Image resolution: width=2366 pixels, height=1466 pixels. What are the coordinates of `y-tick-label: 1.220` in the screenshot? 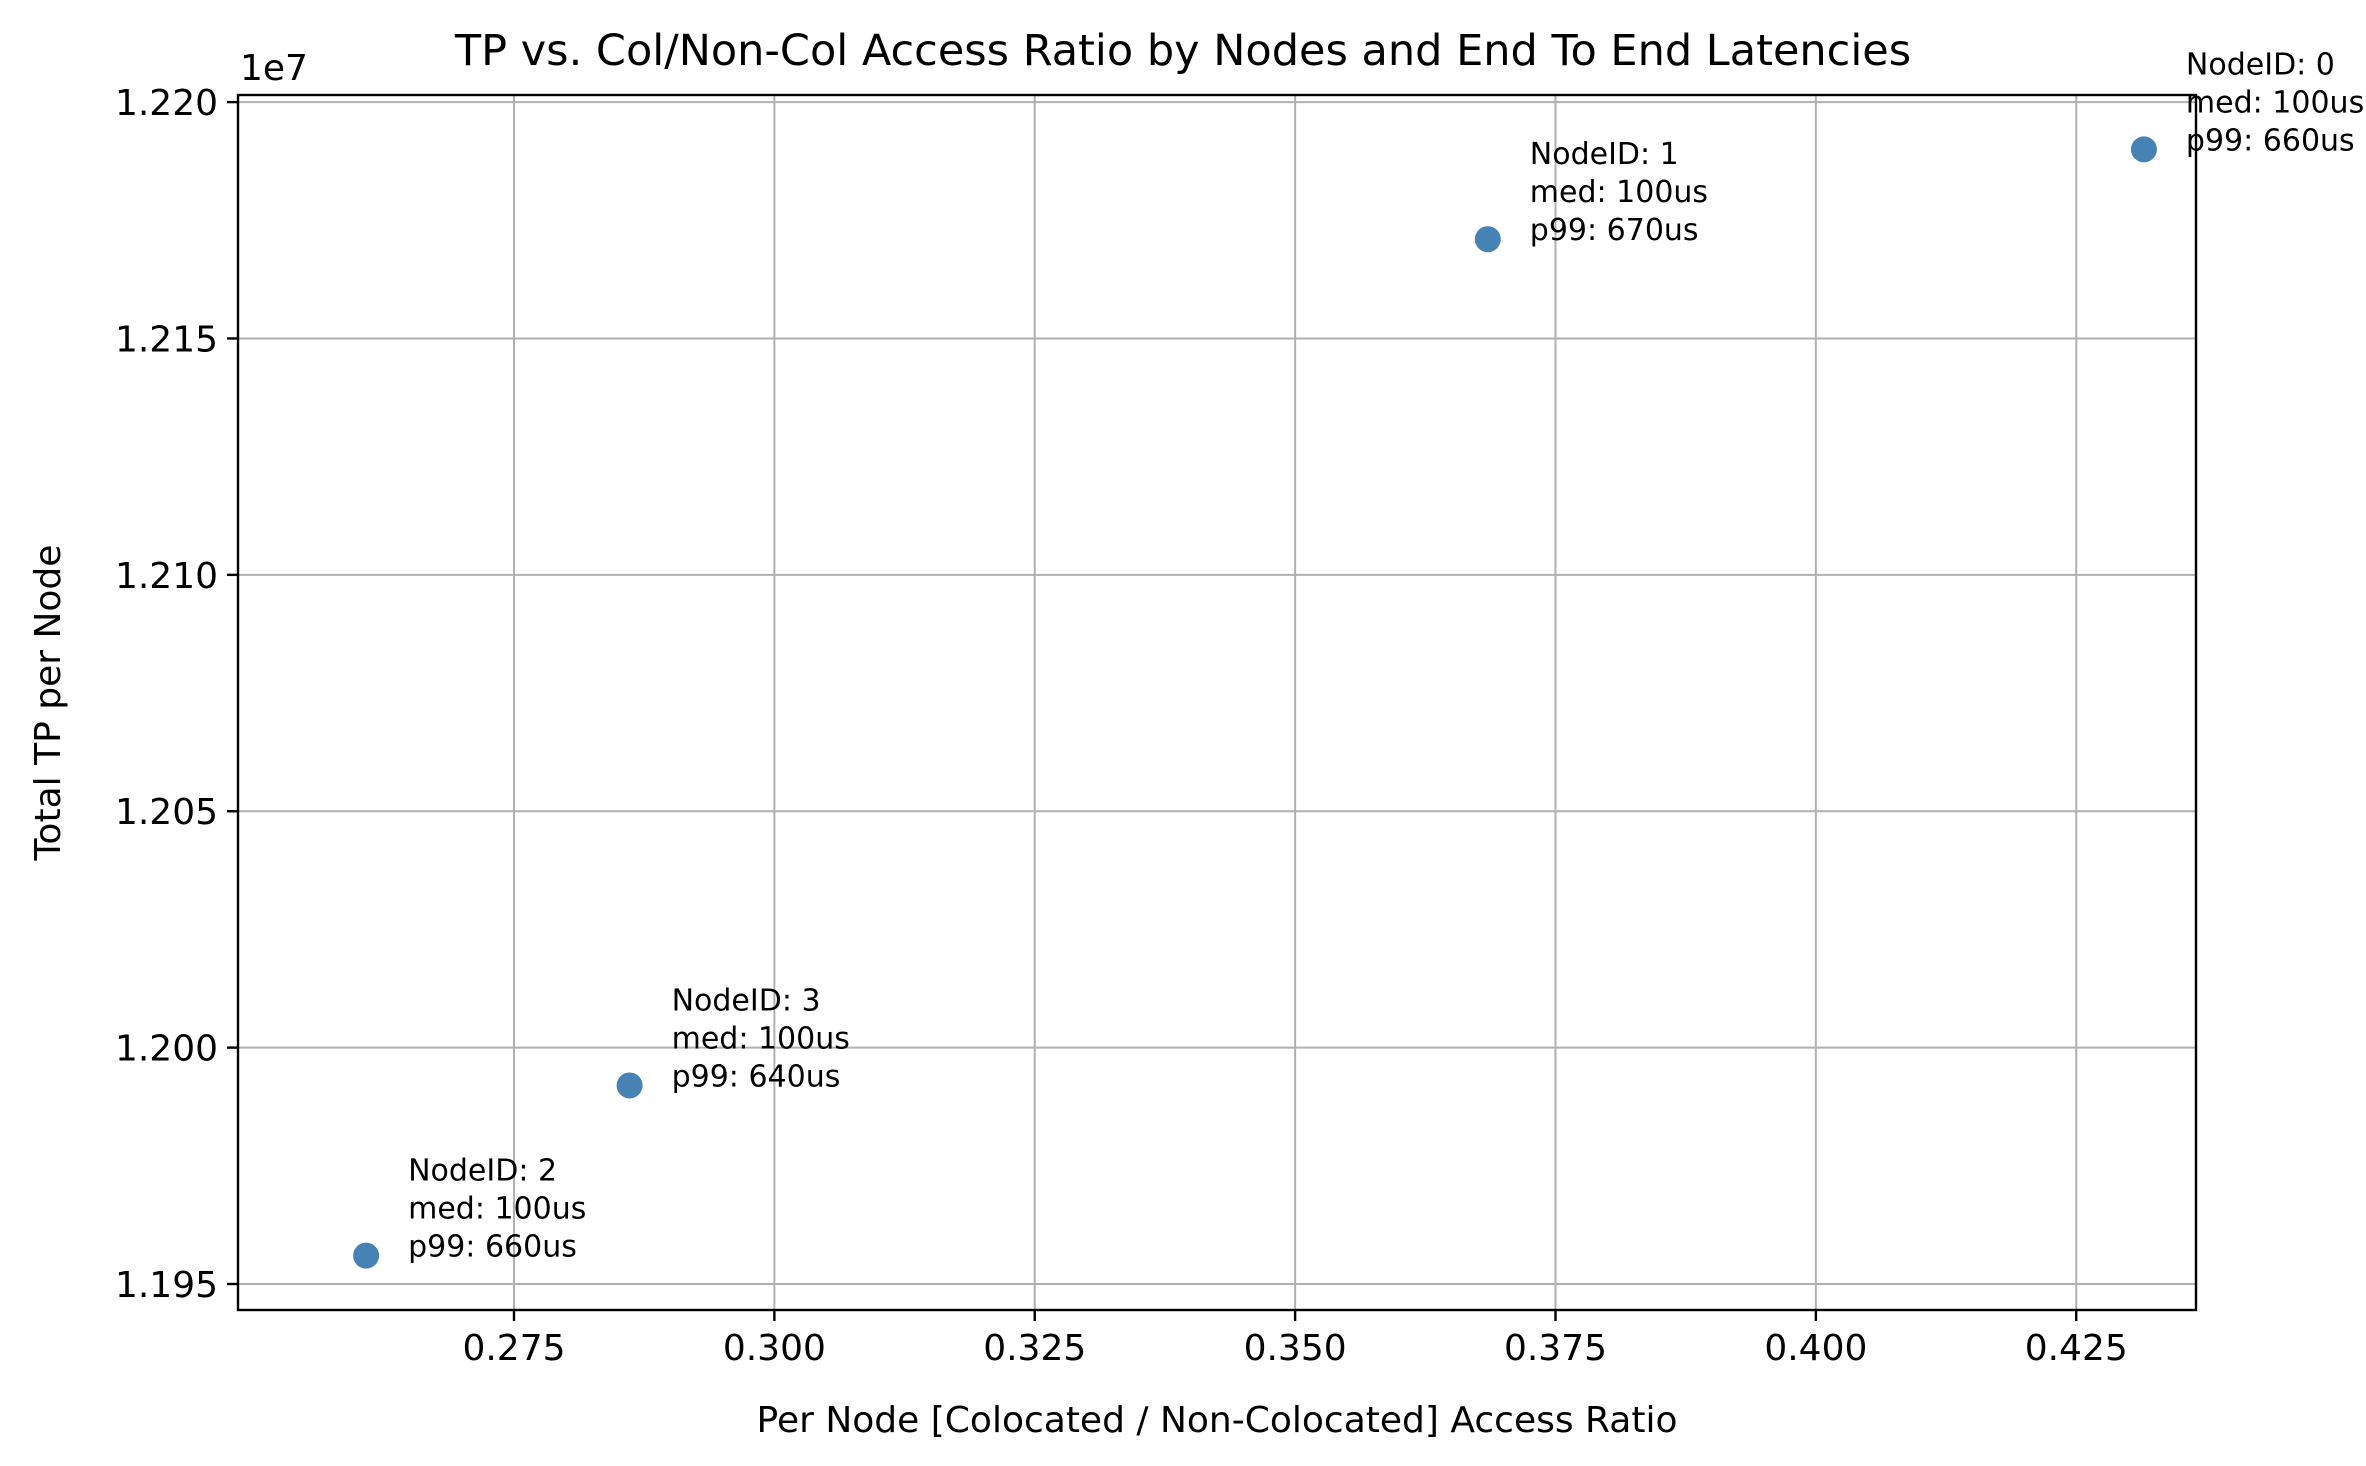 It's located at (166, 103).